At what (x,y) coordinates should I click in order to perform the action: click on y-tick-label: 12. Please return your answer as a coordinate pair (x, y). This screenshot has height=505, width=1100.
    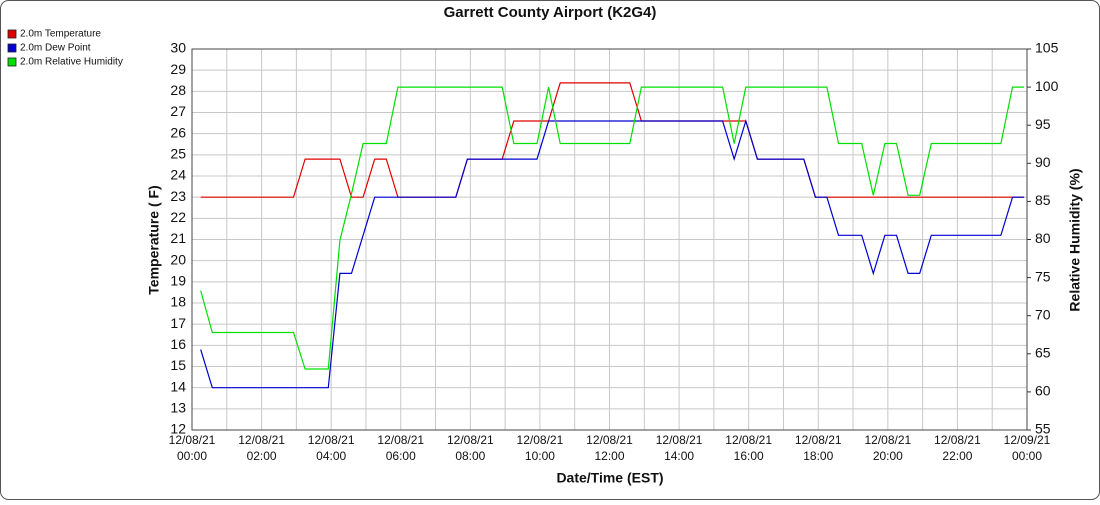
    Looking at the image, I should click on (178, 429).